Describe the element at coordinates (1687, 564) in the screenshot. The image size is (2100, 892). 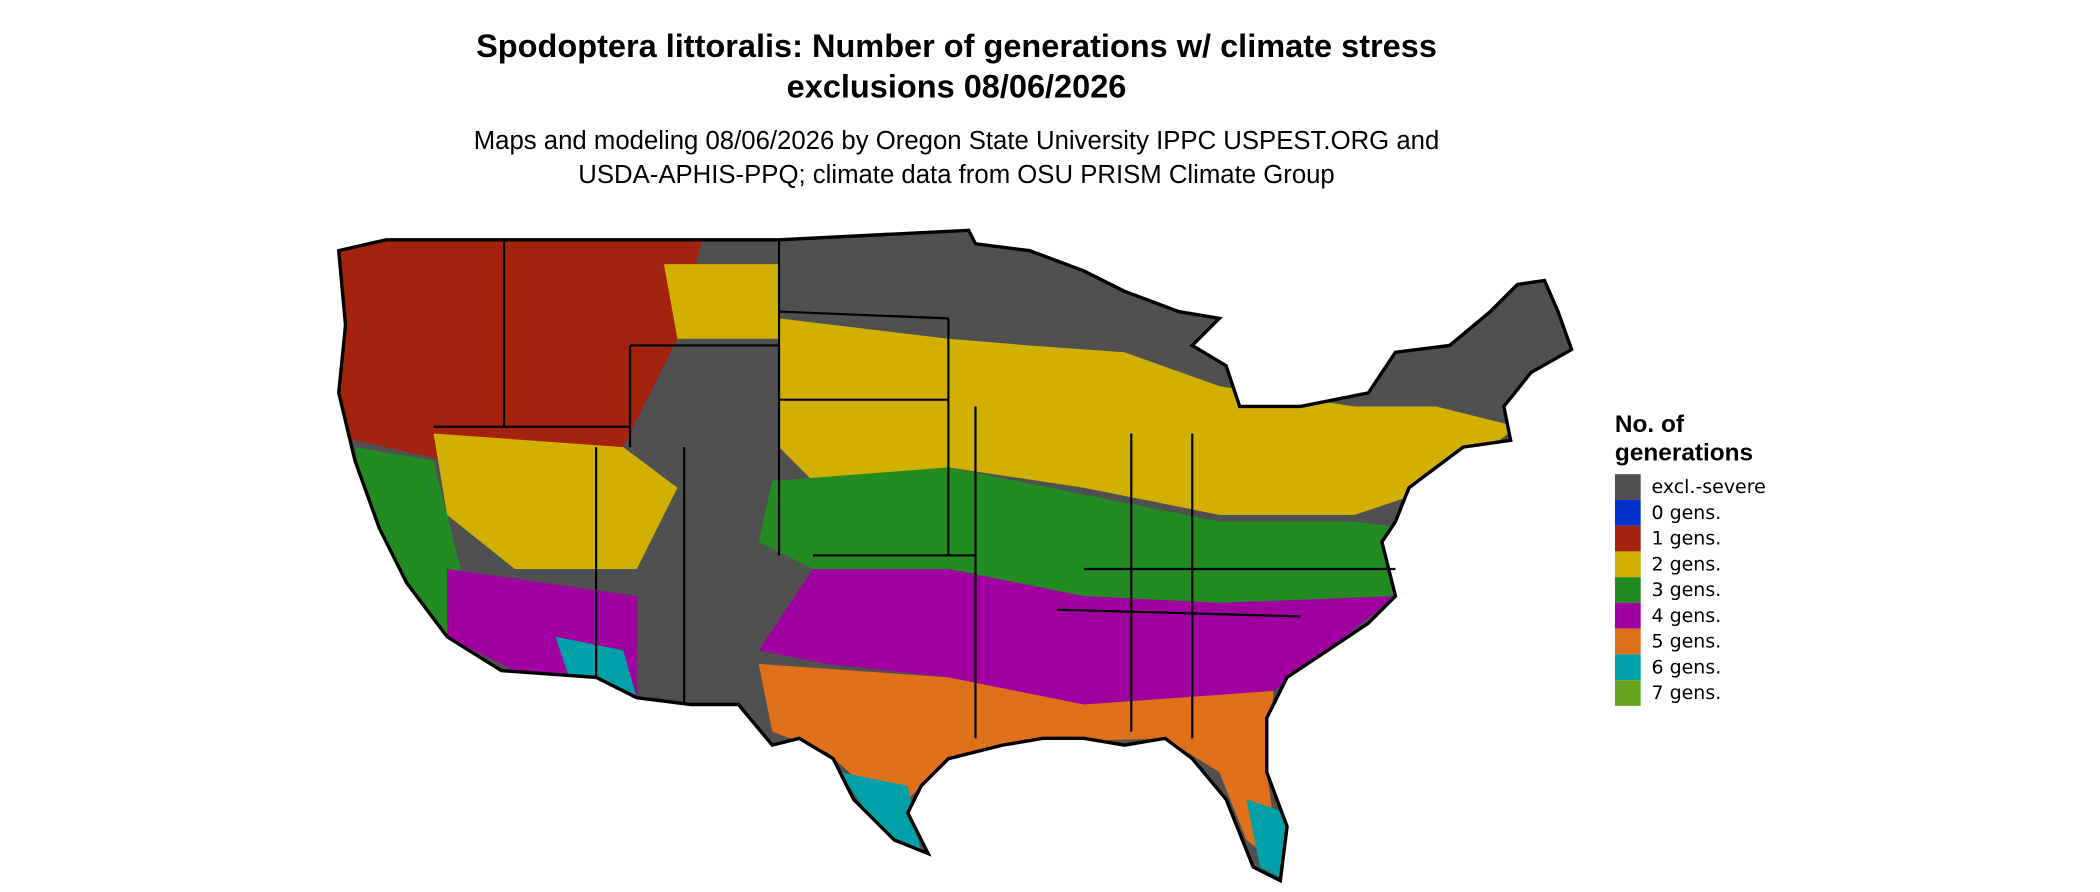
I see `legend-label: 2 gens.` at that location.